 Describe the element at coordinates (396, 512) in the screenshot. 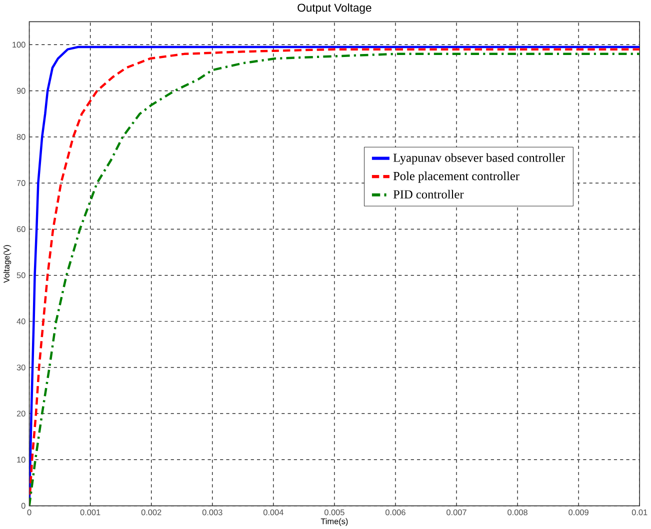

I see `x-tick-label: 0.006` at that location.